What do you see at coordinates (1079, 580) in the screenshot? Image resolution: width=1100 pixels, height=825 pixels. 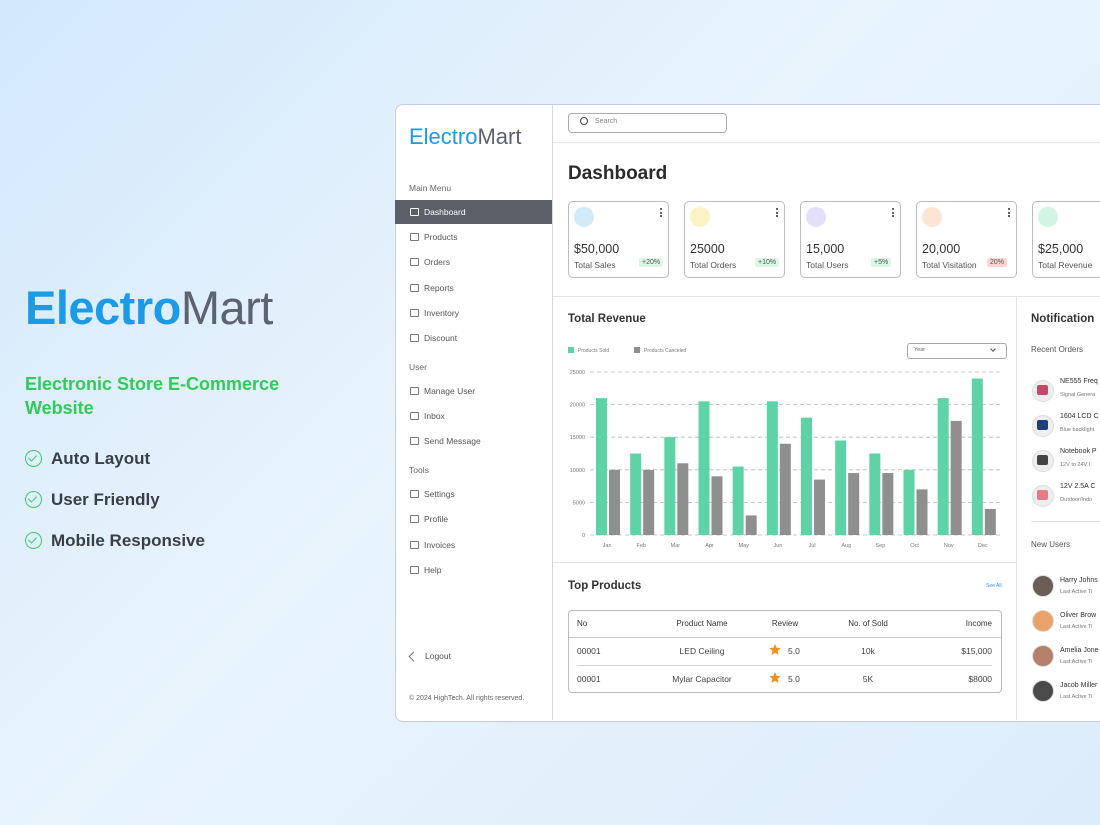 I see `user-name: Harry Johns` at bounding box center [1079, 580].